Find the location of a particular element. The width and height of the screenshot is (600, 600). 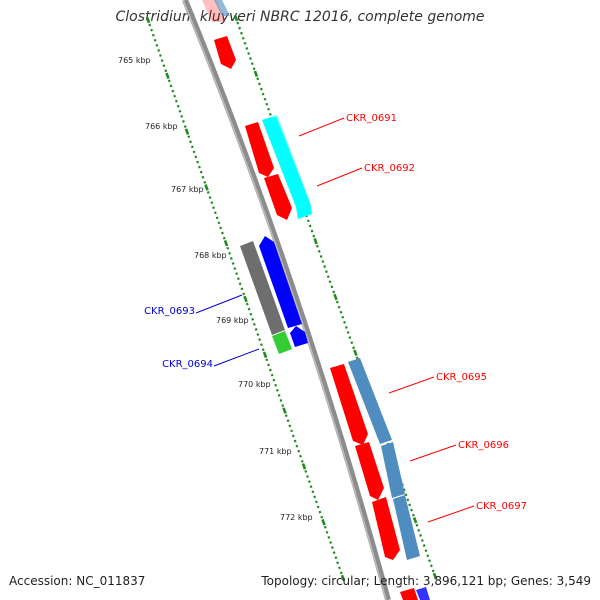

gene-label: CKR_0693 is located at coordinates (169, 311).